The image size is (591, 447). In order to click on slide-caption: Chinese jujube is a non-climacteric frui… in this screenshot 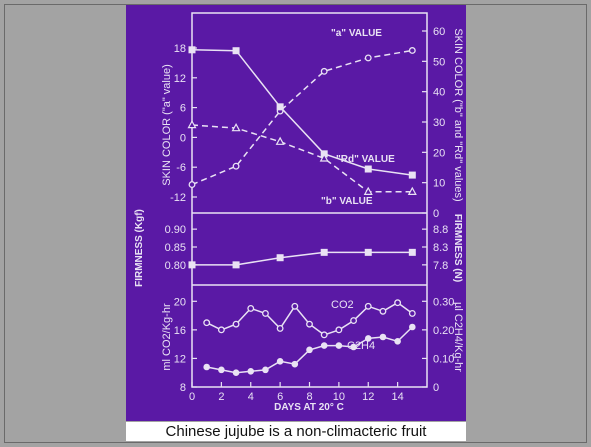, I will do `click(296, 431)`.